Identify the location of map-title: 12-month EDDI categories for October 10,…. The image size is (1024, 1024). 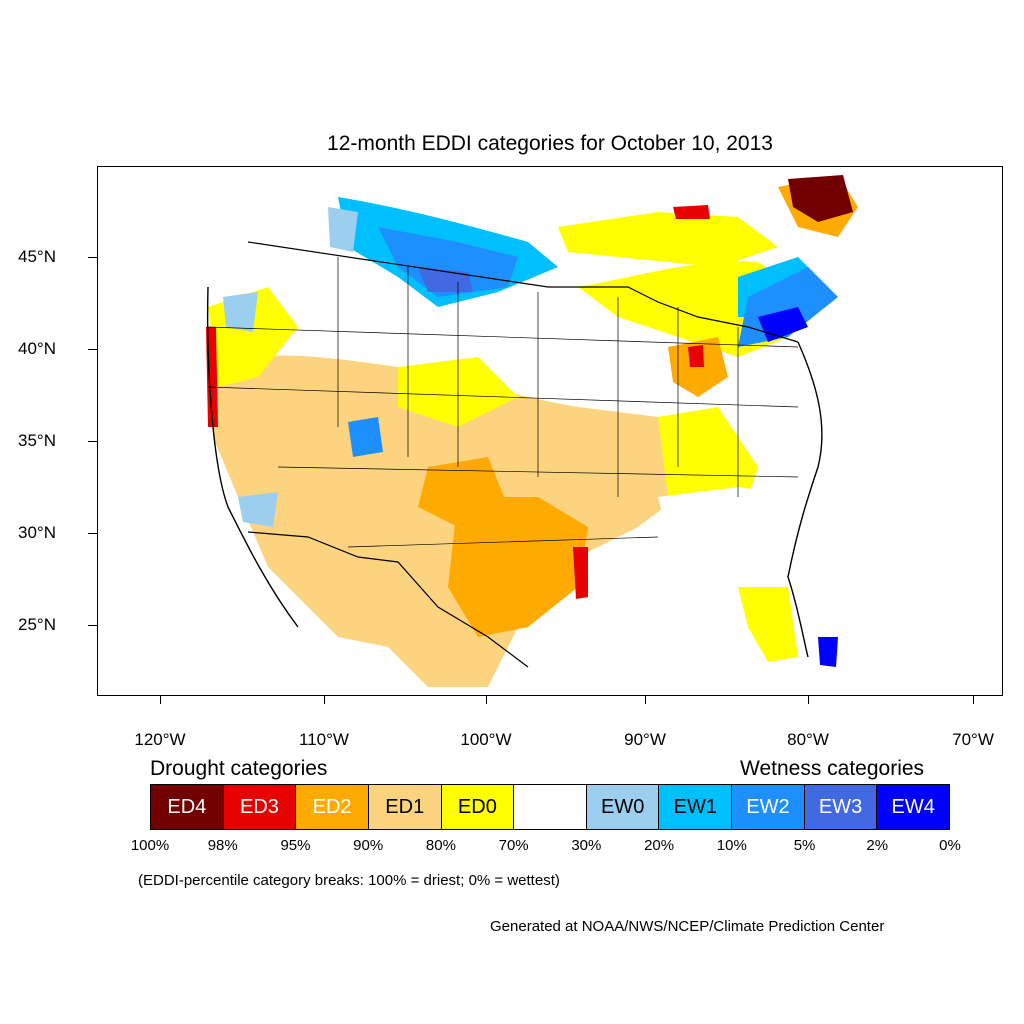
(550, 143).